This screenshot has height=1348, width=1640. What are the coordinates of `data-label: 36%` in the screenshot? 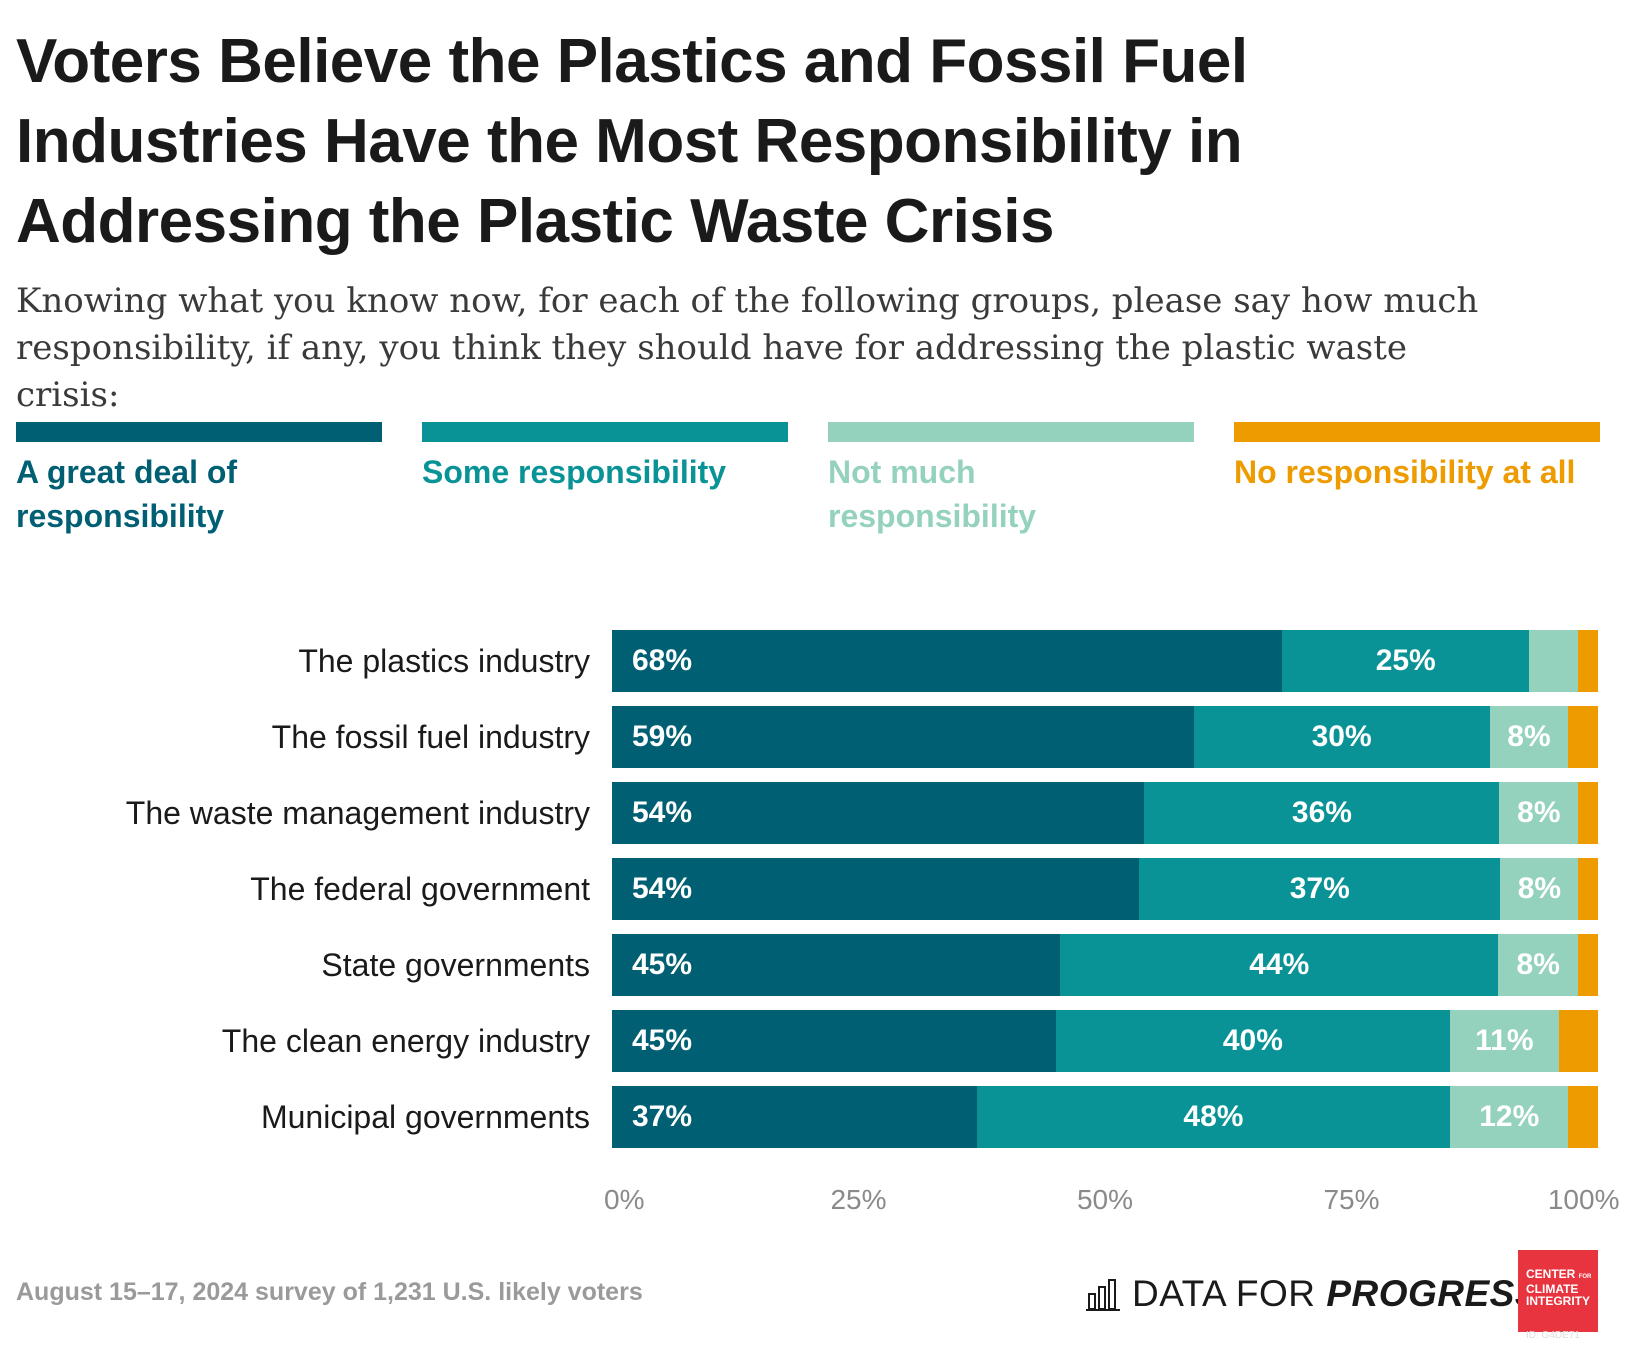 It's located at (1321, 812).